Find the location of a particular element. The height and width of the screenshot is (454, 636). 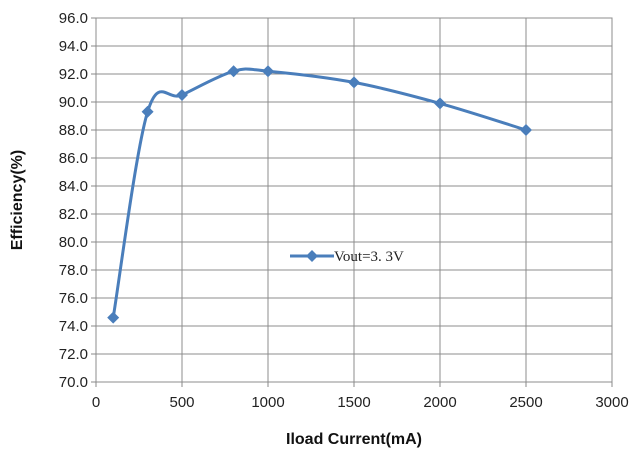

x-tick-label: 500 is located at coordinates (181, 402).